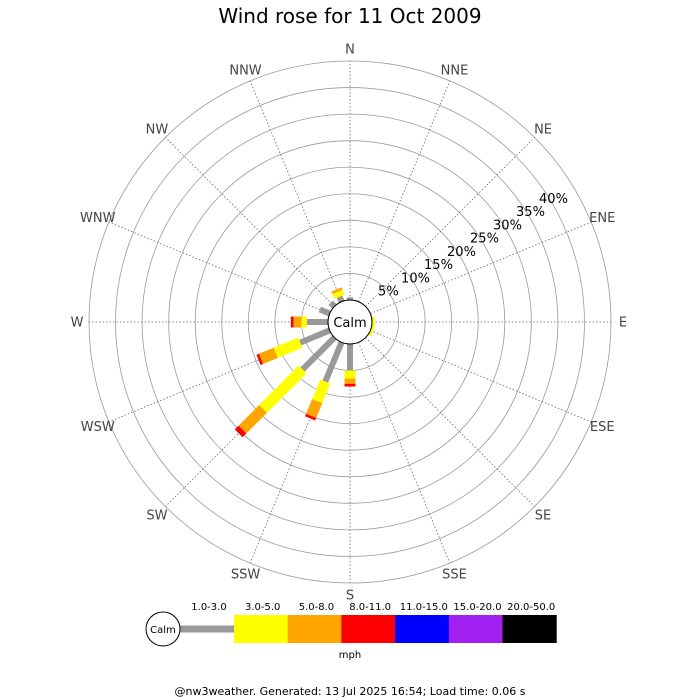  I want to click on bar-segment-w-1.0-3.0, so click(317, 322).